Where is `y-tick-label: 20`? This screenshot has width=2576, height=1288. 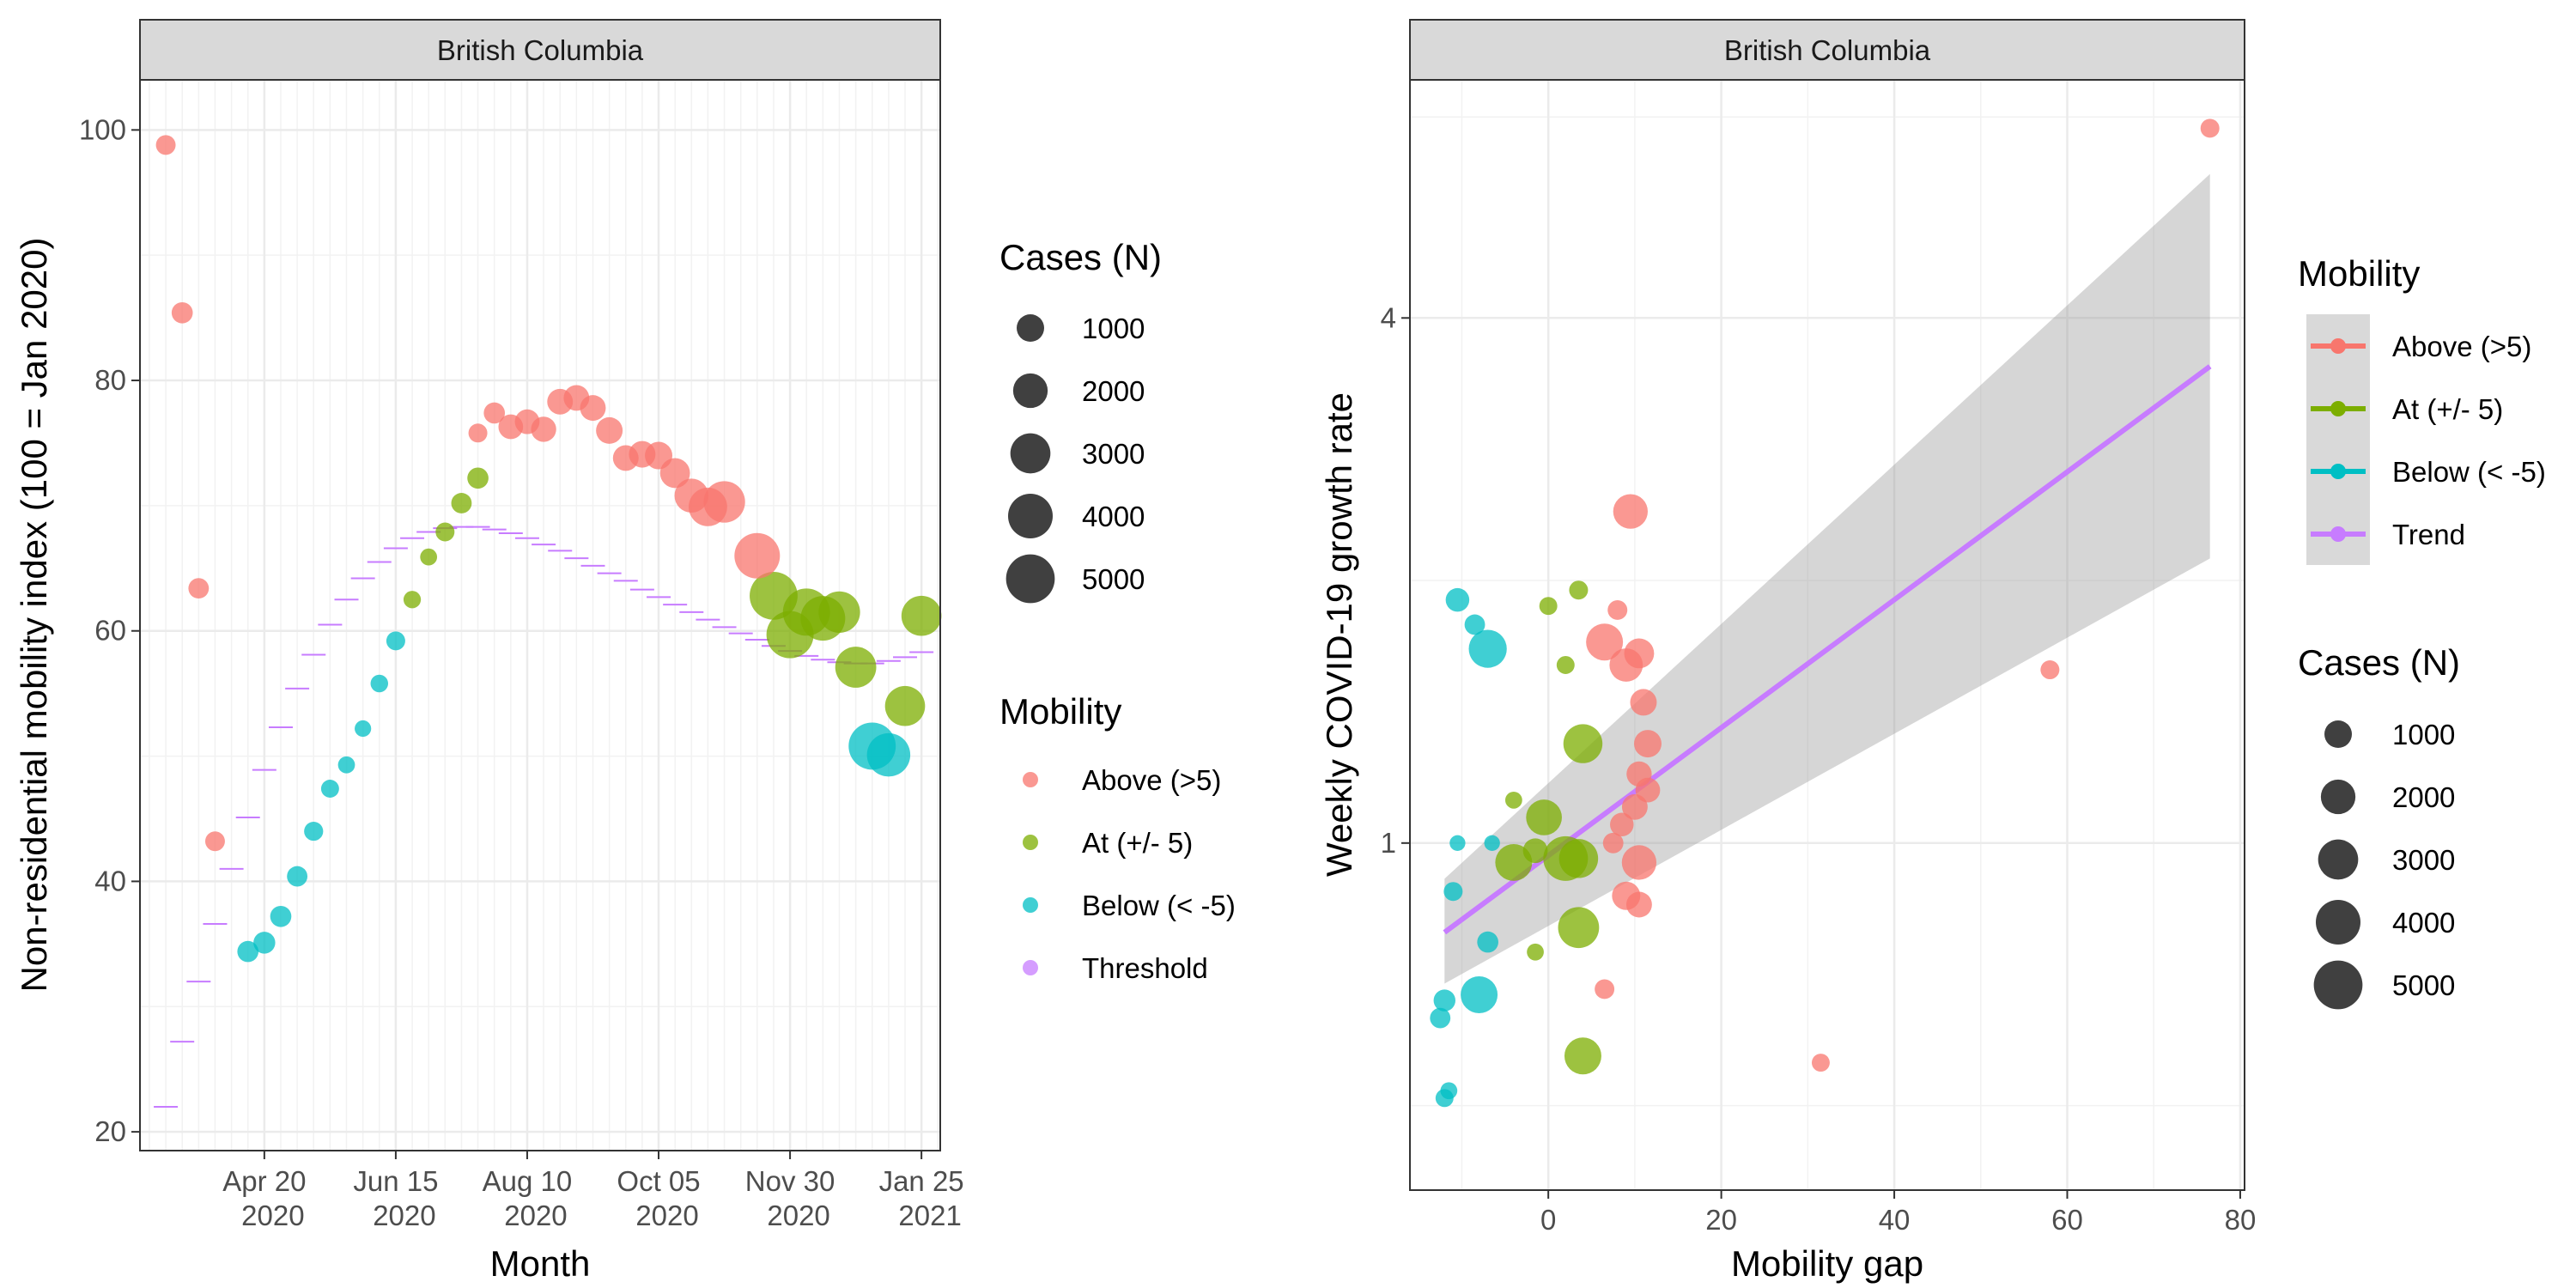 y-tick-label: 20 is located at coordinates (110, 1131).